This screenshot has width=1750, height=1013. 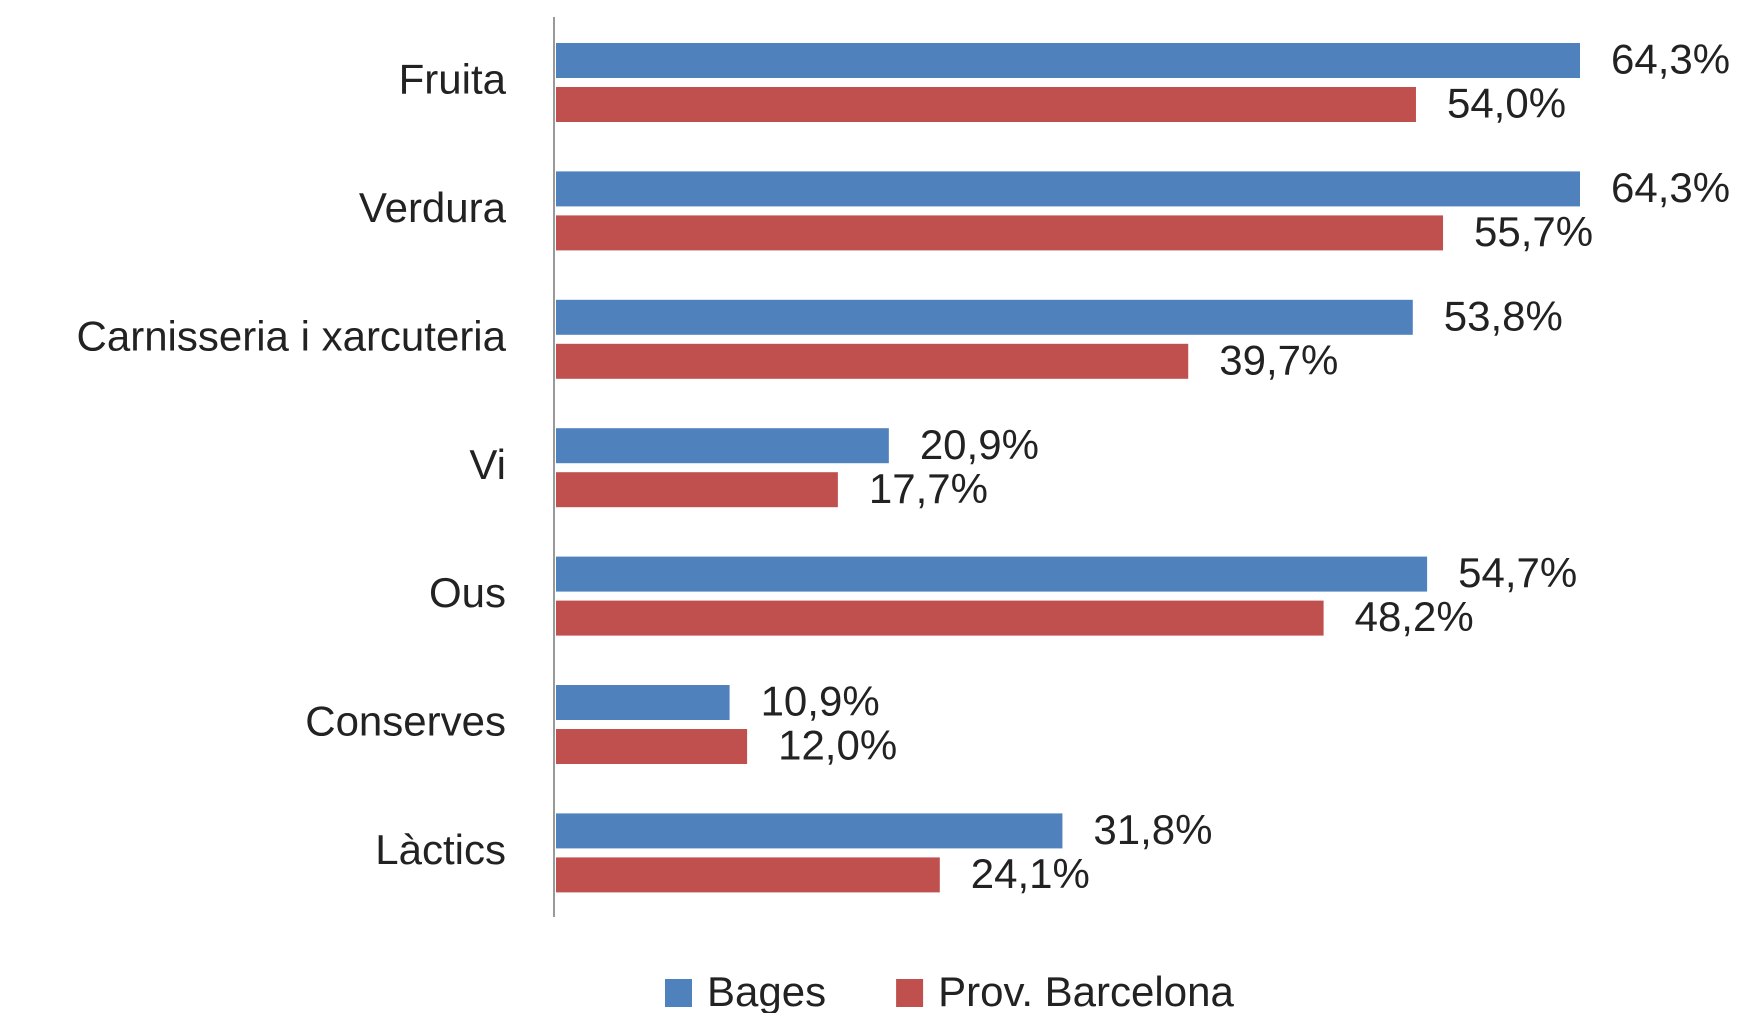 What do you see at coordinates (440, 849) in the screenshot?
I see `category-label: Làctics` at bounding box center [440, 849].